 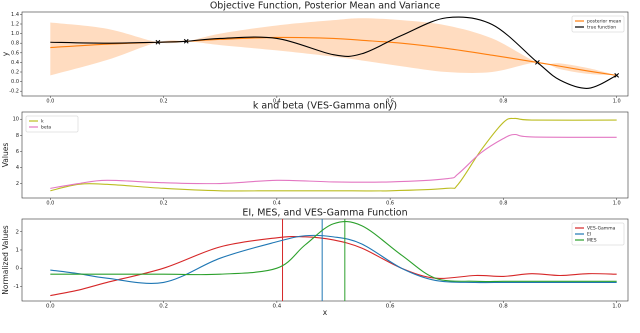 I want to click on x-axis-label: x, so click(x=325, y=312).